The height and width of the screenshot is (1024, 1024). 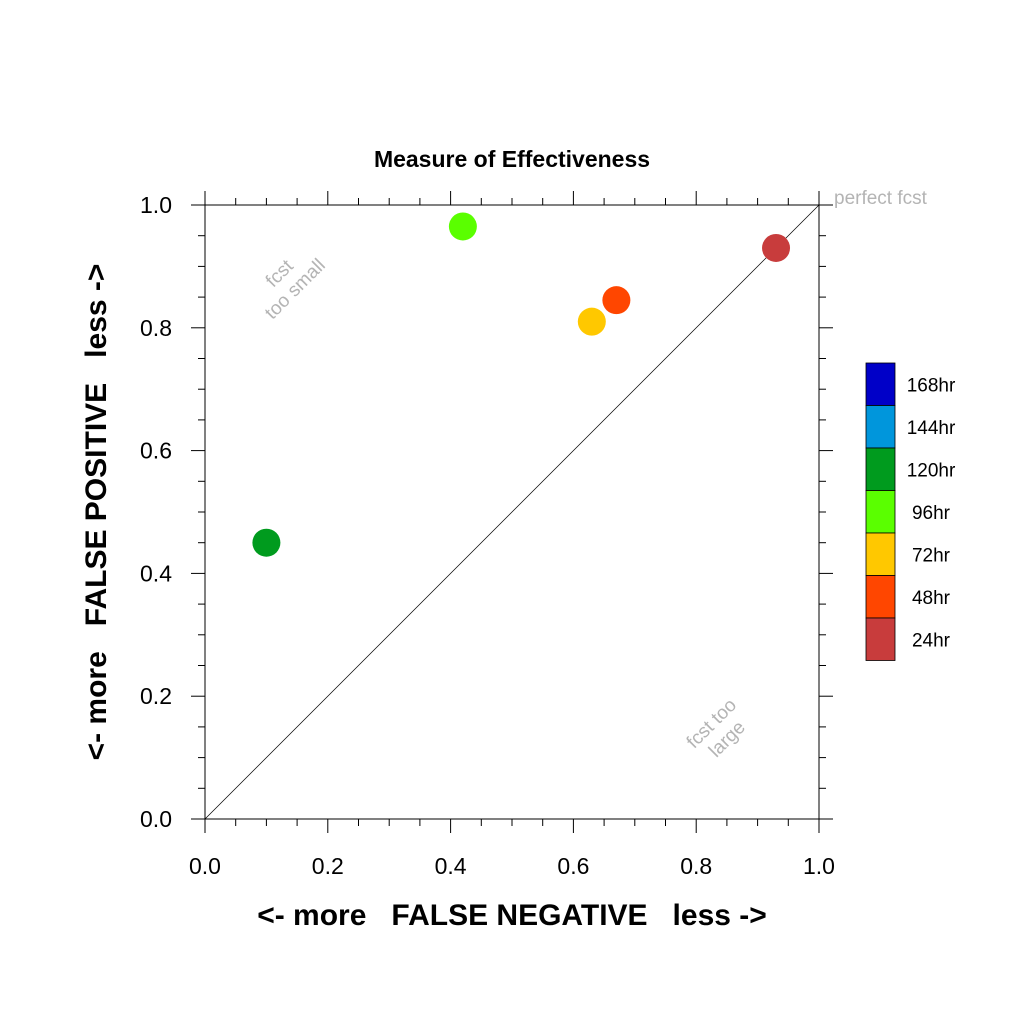 What do you see at coordinates (880, 554) in the screenshot?
I see `legend-swatch-72hr` at bounding box center [880, 554].